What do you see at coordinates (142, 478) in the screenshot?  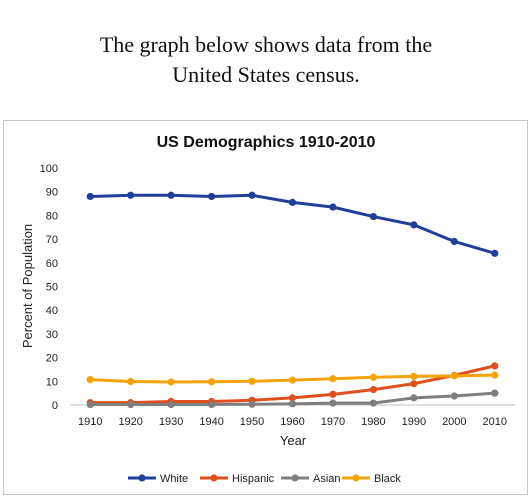 I see `legend-marker-white` at bounding box center [142, 478].